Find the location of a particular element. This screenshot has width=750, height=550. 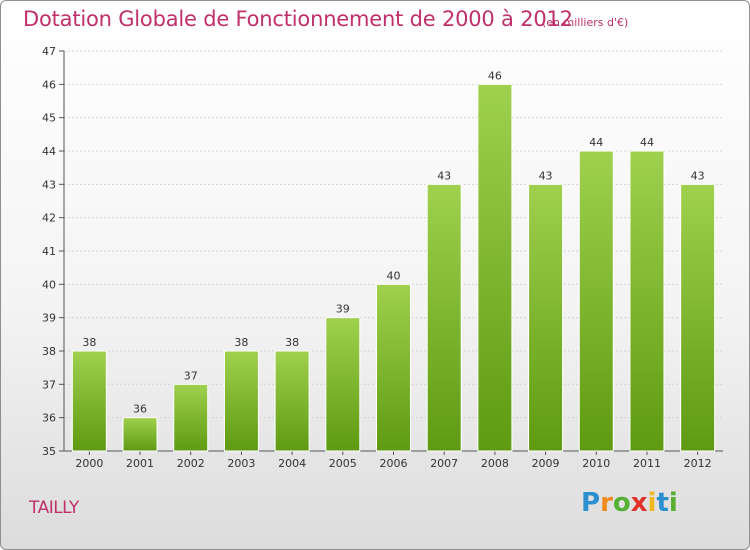

y-tick-label: 46 is located at coordinates (49, 84).